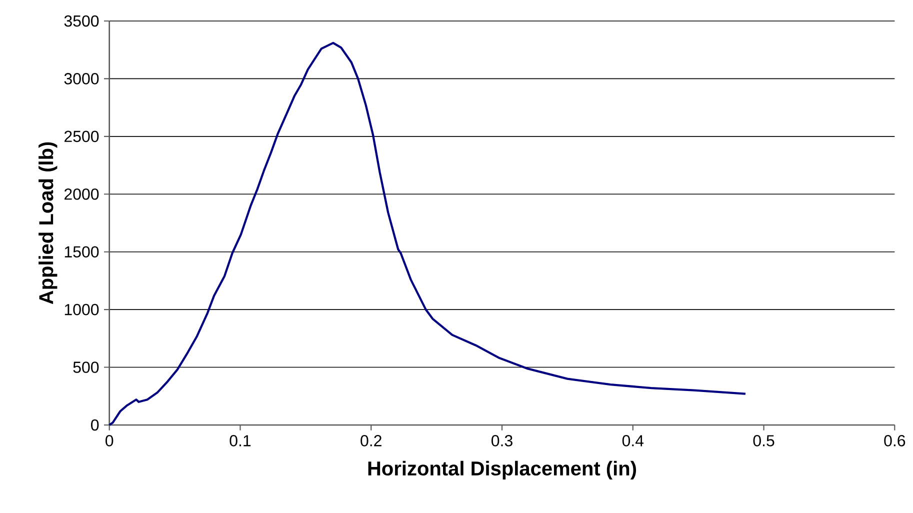 This screenshot has width=913, height=513. Describe the element at coordinates (371, 440) in the screenshot. I see `x-tick-label: 0.2` at that location.